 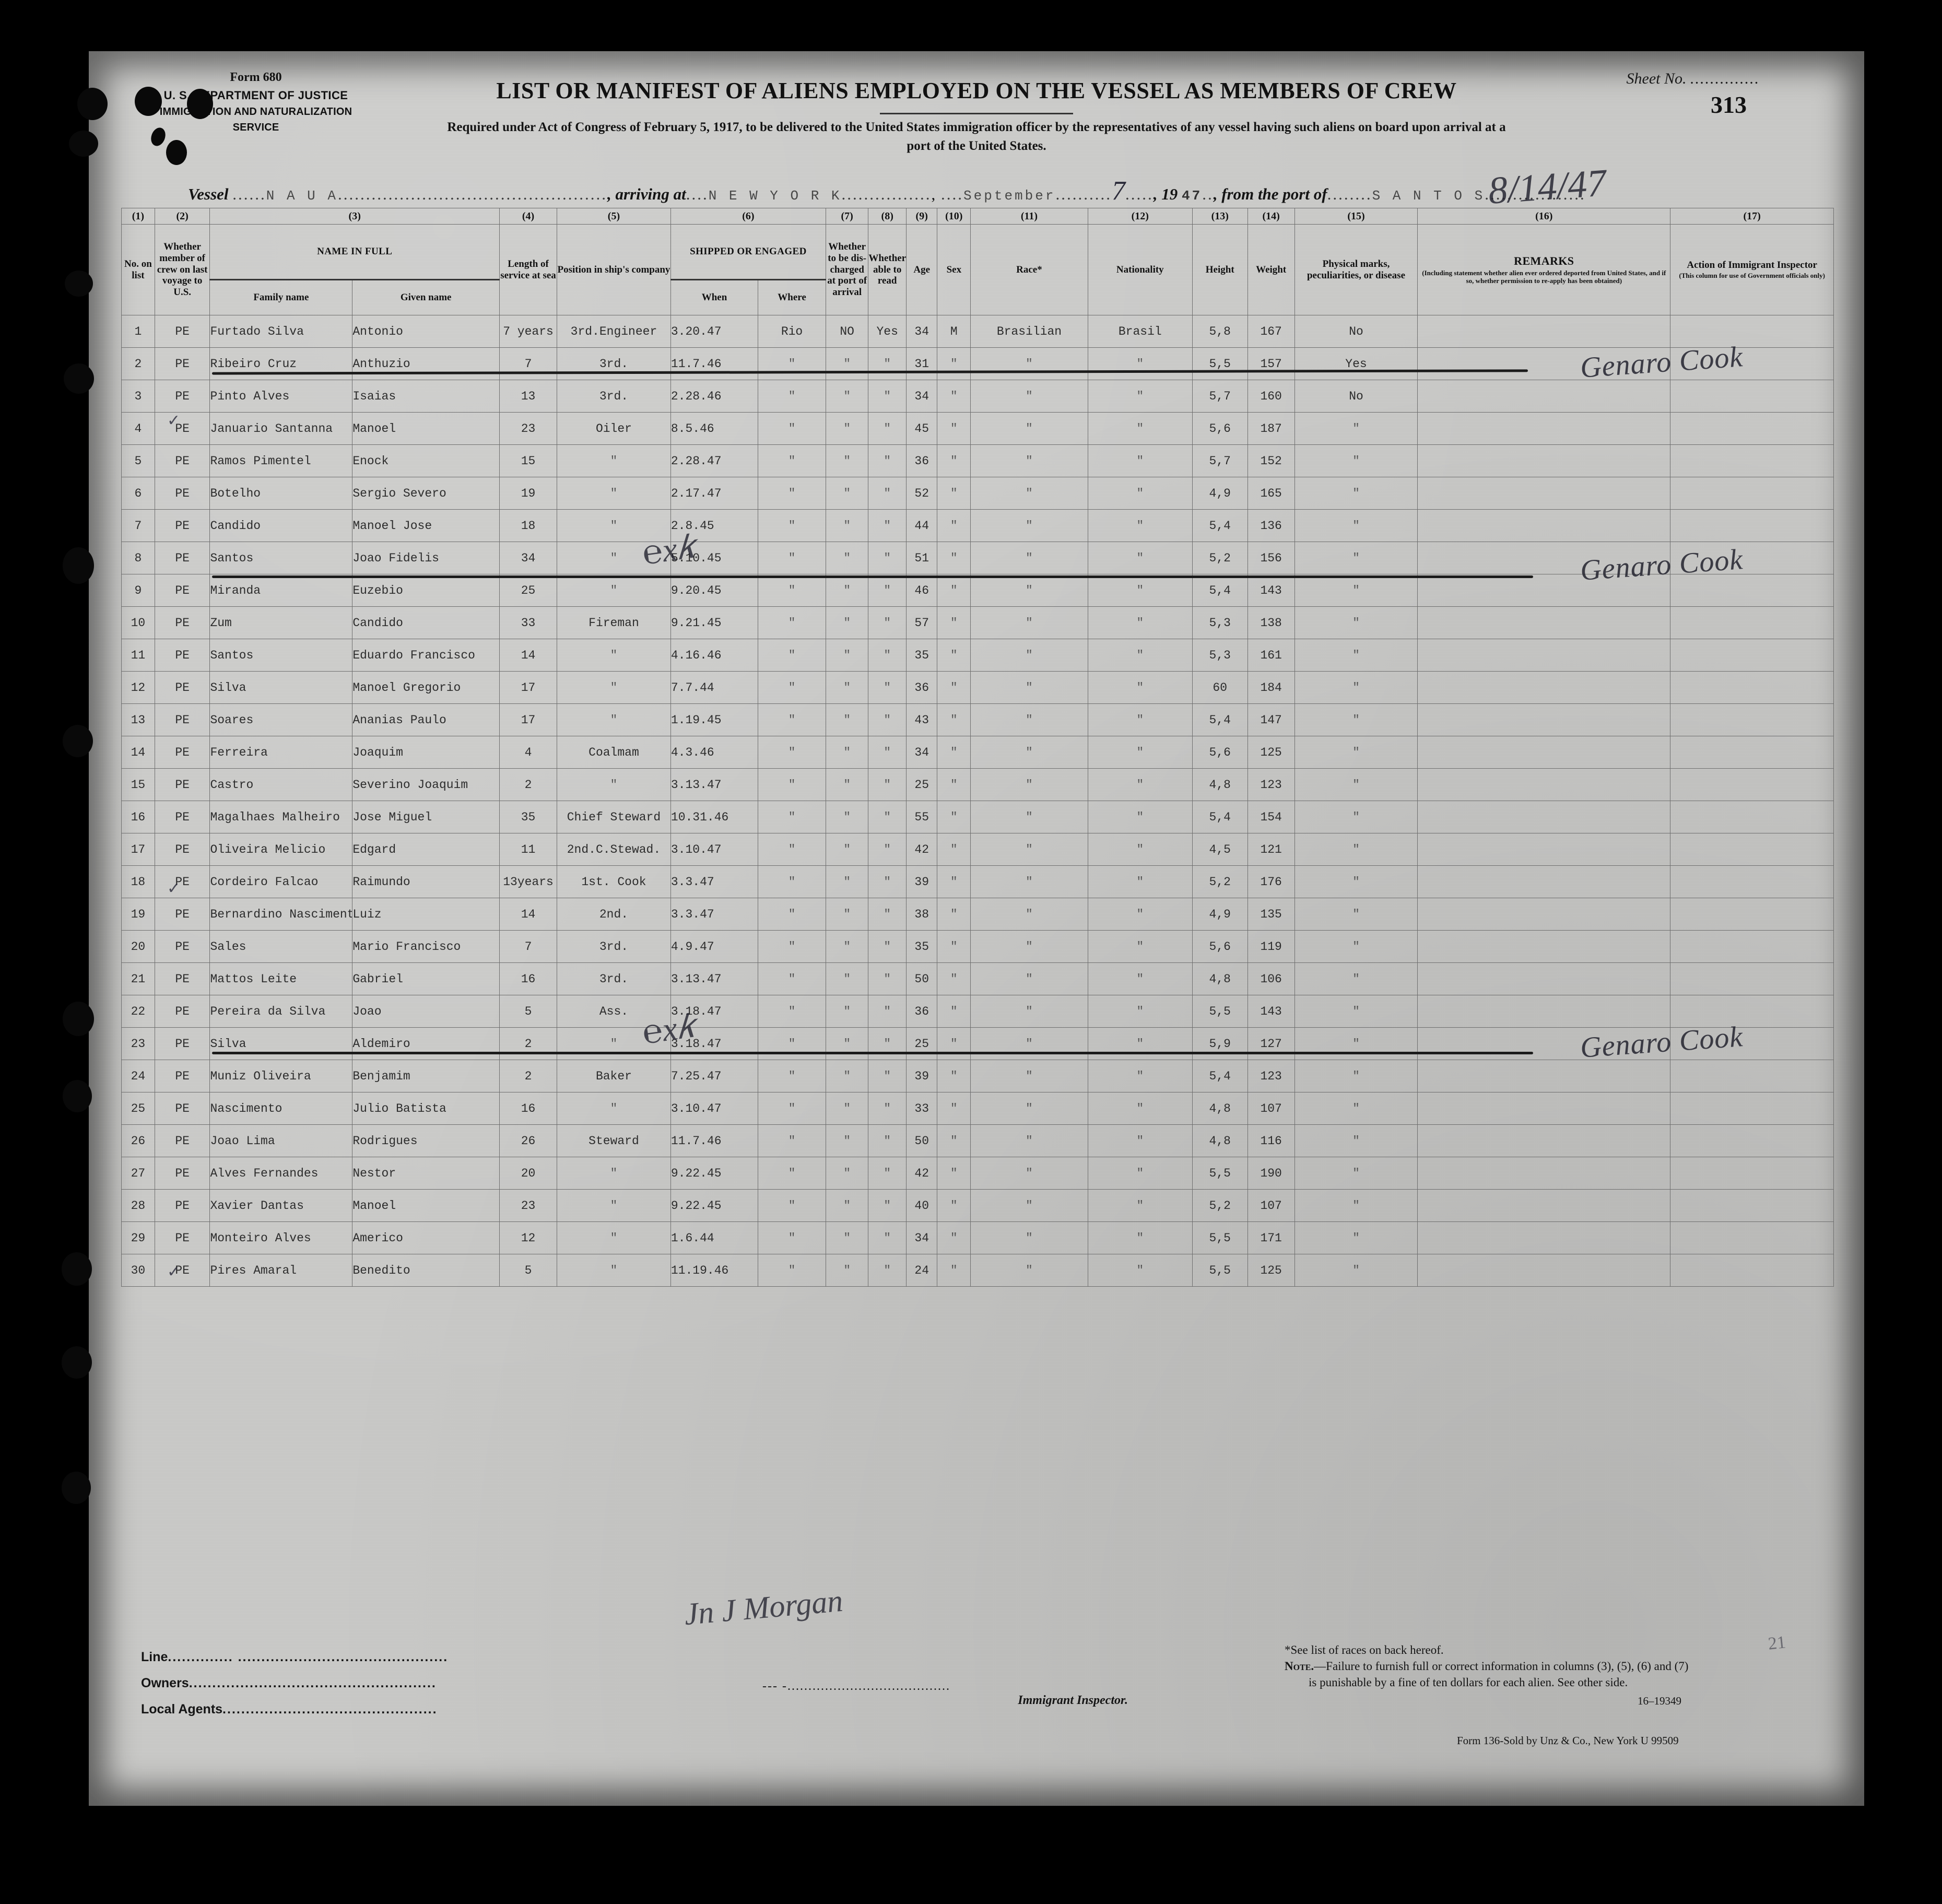 I want to click on cell-row-number: 17, so click(x=138, y=849).